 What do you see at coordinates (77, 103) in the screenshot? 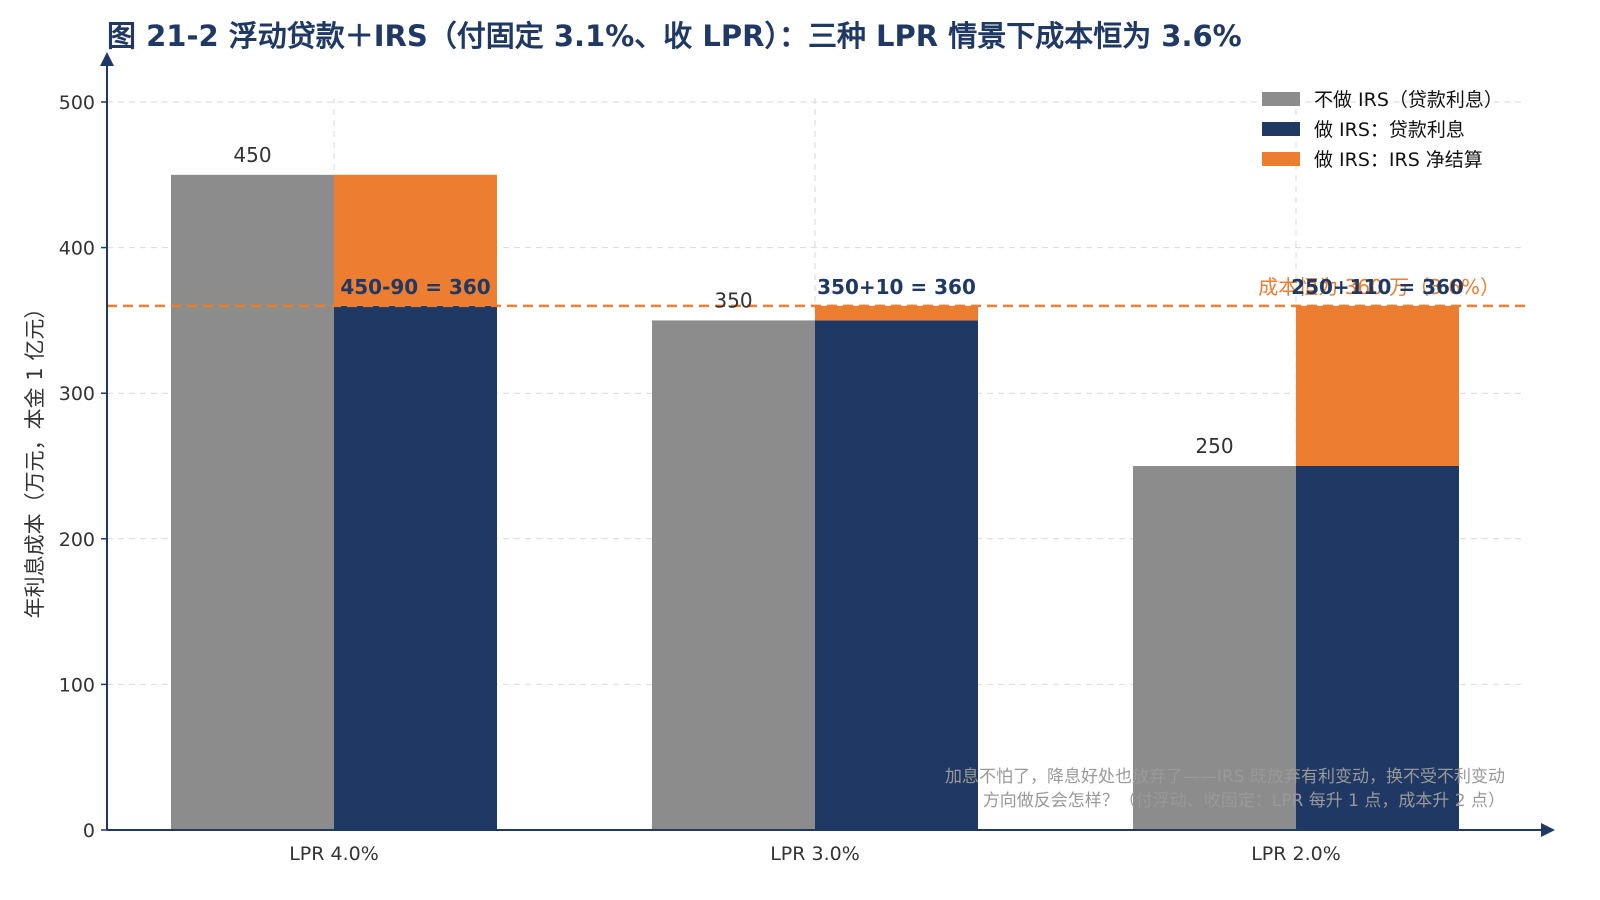
I see `y-tick-label: 500` at bounding box center [77, 103].